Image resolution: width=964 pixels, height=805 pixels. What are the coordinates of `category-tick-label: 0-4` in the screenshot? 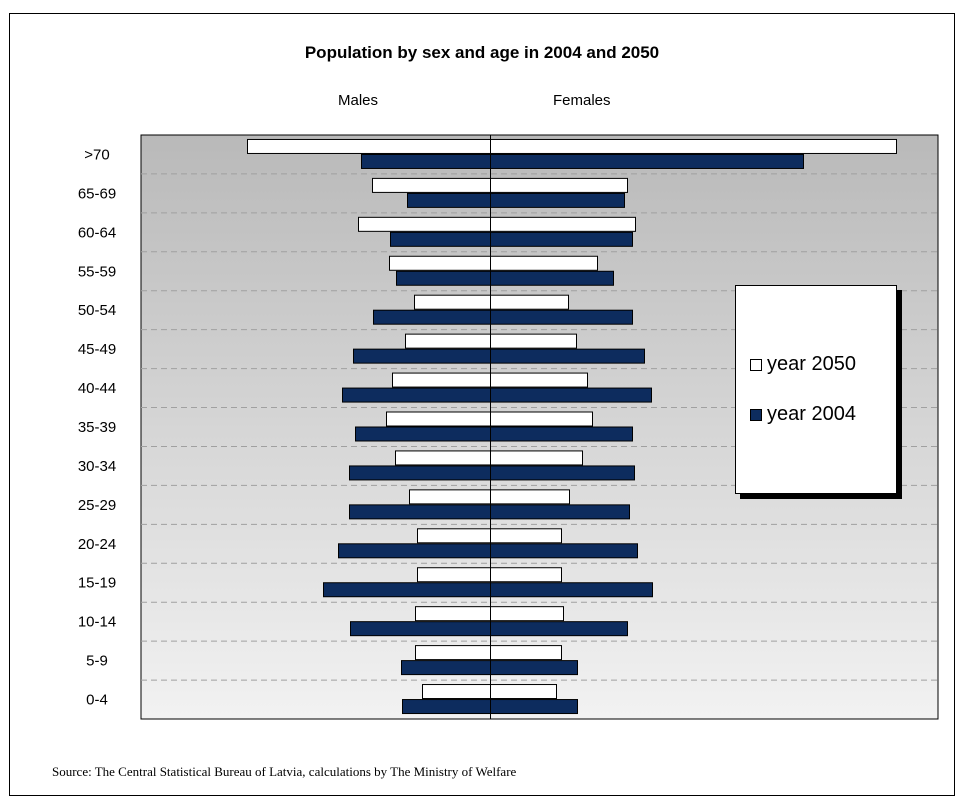 It's located at (97, 700).